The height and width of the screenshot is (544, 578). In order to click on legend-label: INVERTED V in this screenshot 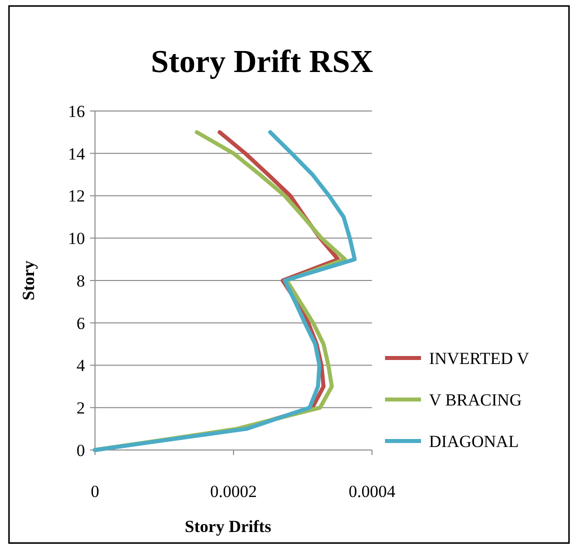, I will do `click(479, 358)`.